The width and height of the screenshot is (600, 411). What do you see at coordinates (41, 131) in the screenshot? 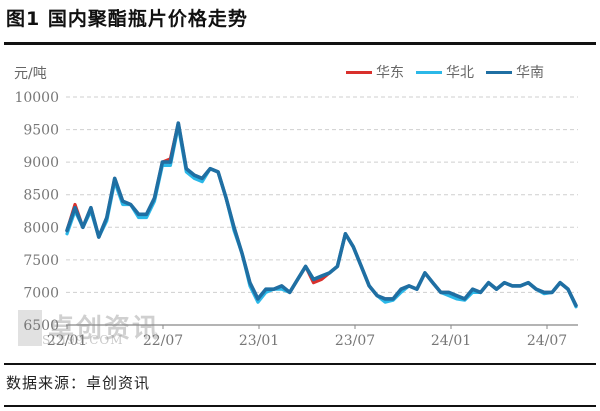
I see `y-tick-label: 9500` at bounding box center [41, 131].